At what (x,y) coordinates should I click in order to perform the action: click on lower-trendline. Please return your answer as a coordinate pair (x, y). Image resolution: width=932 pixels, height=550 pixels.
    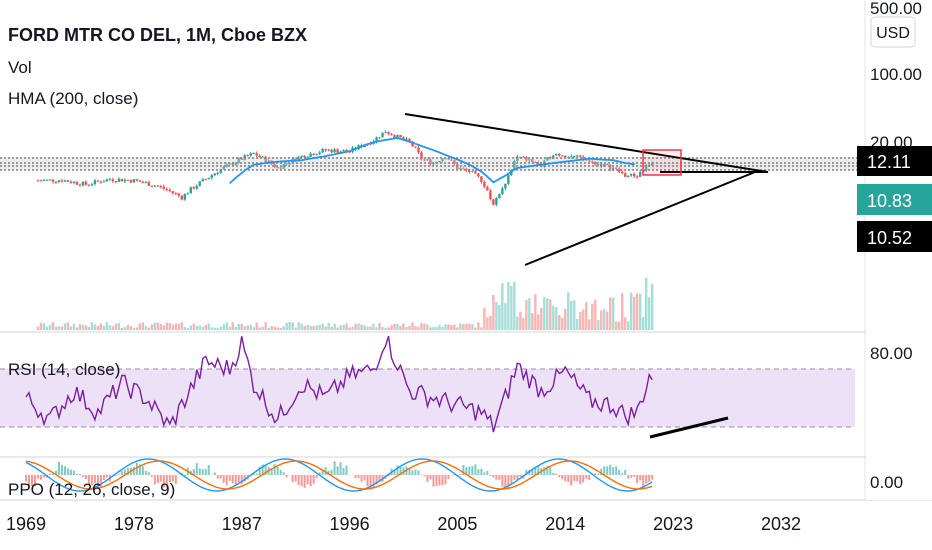
    Looking at the image, I should click on (640, 218).